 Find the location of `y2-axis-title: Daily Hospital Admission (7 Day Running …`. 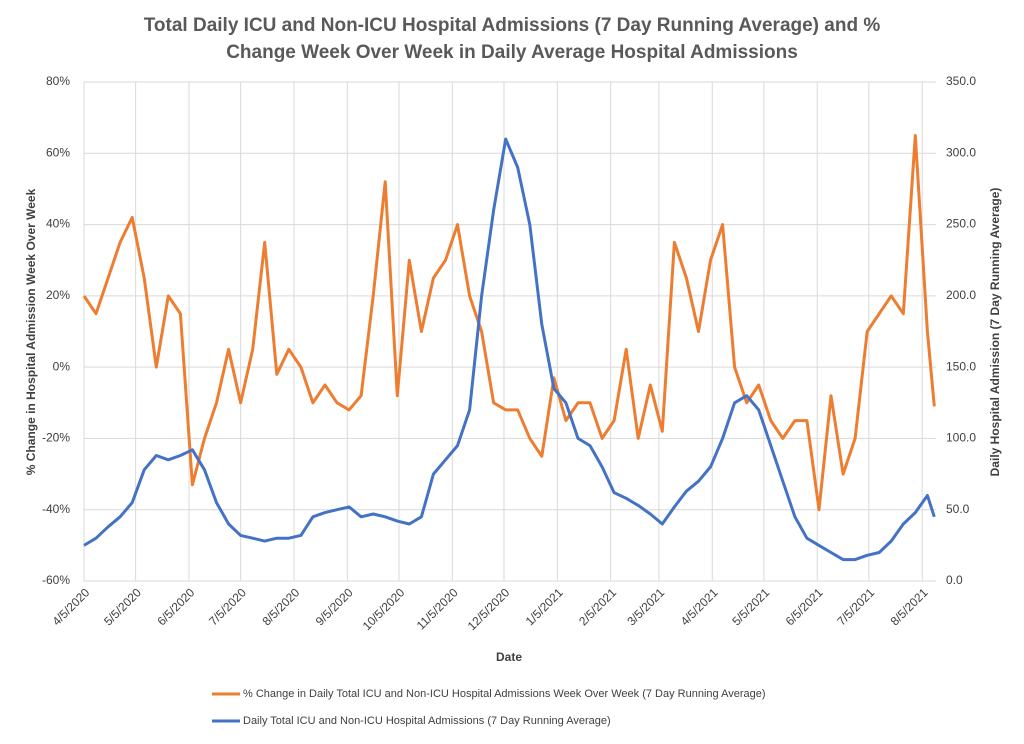

y2-axis-title: Daily Hospital Admission (7 Day Running … is located at coordinates (995, 332).